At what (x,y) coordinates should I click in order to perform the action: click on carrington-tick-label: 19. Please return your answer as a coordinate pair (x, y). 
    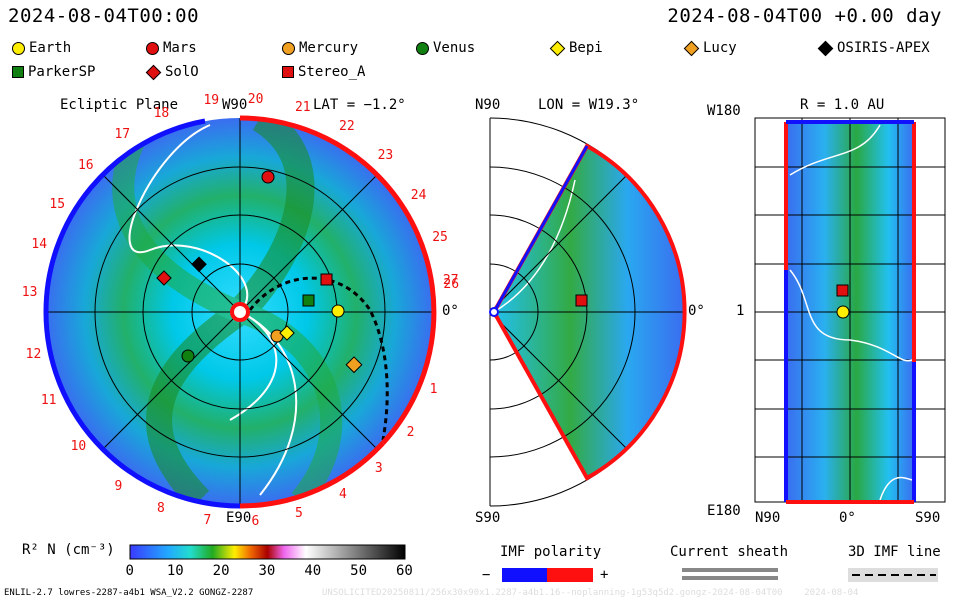
    Looking at the image, I should click on (211, 101).